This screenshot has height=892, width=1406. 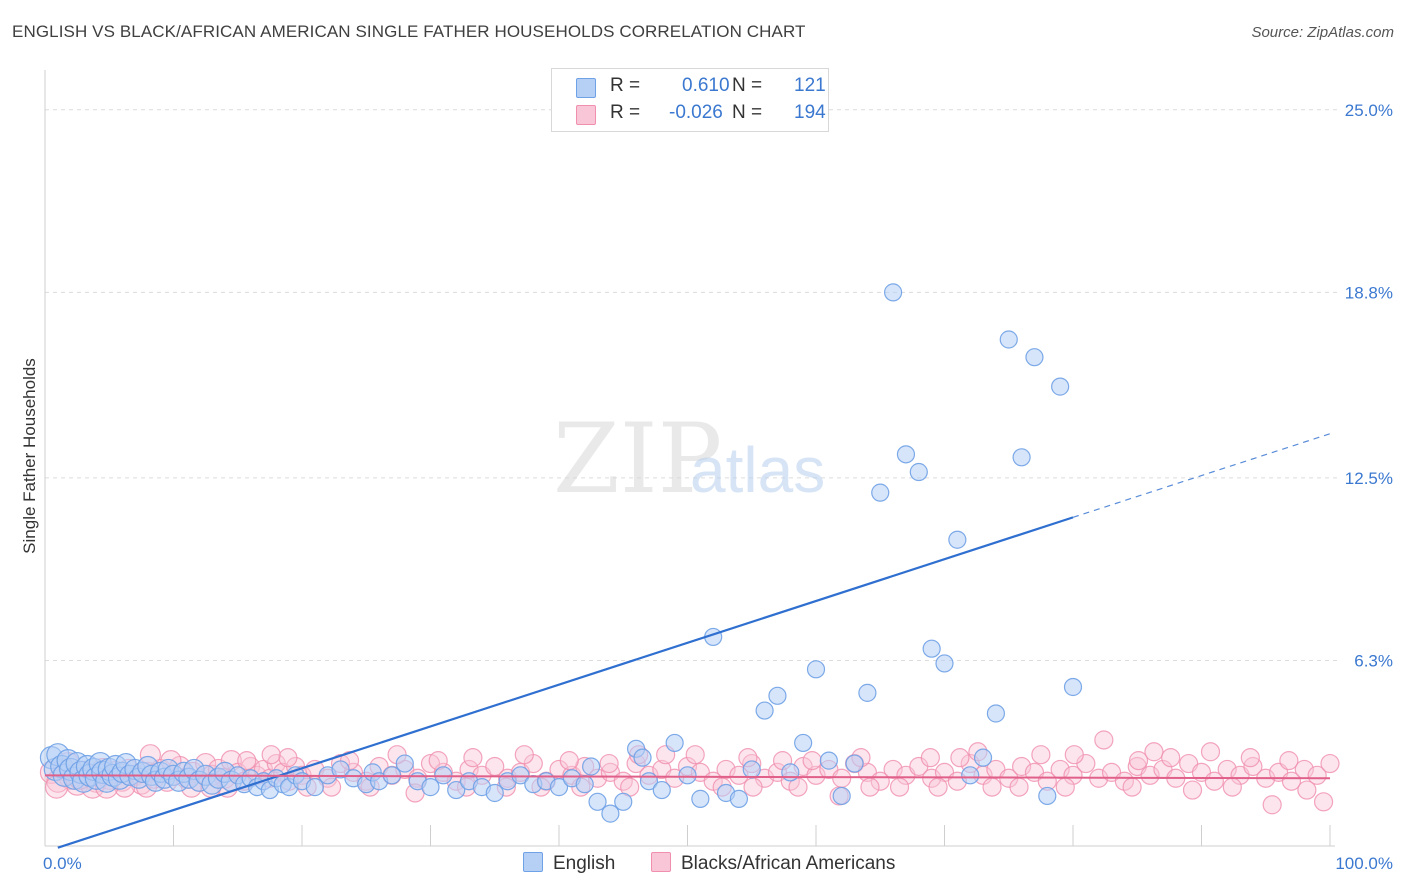 I want to click on black-n-value: 194, so click(x=810, y=112).